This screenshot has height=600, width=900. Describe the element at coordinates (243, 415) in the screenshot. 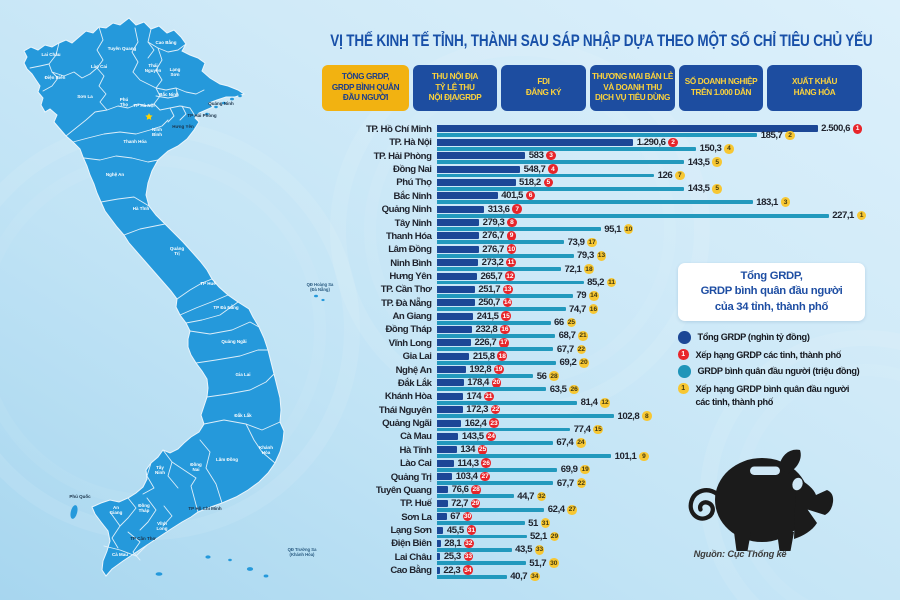

I see `svg-text: Đắk Lắk` at that location.